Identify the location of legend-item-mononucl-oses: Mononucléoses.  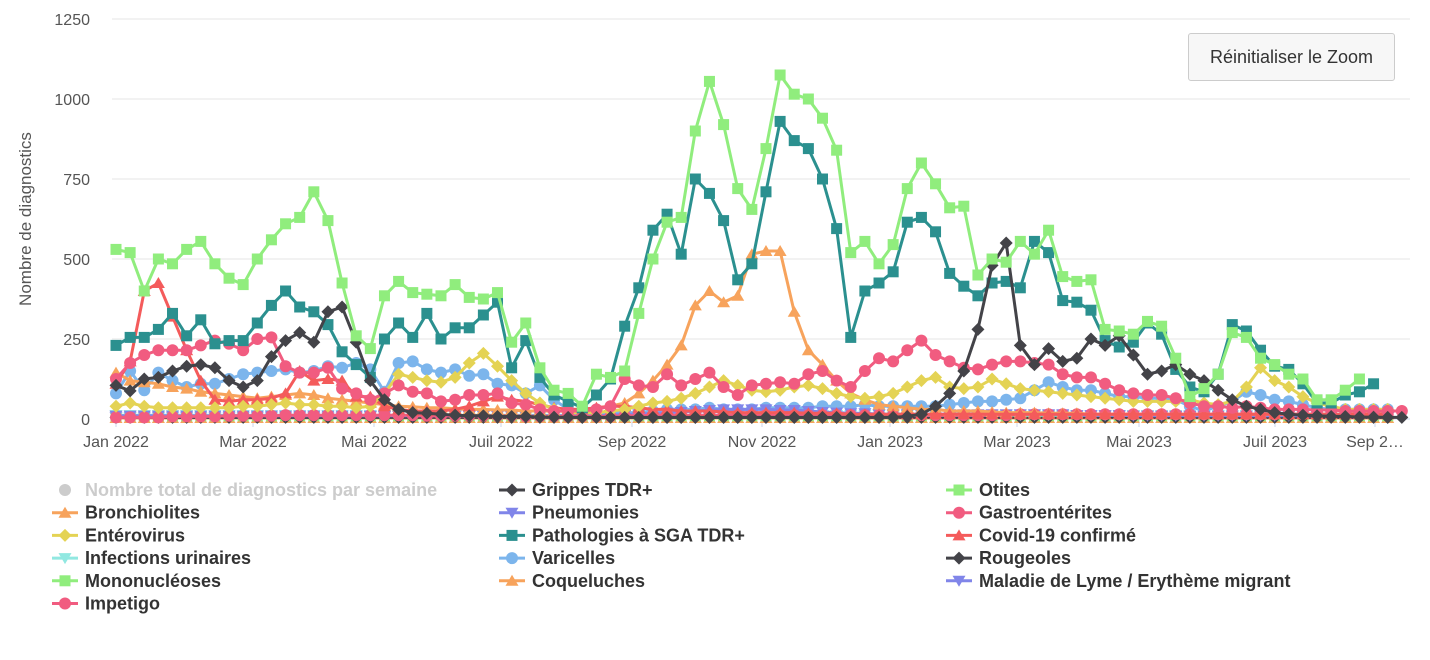
(136, 581).